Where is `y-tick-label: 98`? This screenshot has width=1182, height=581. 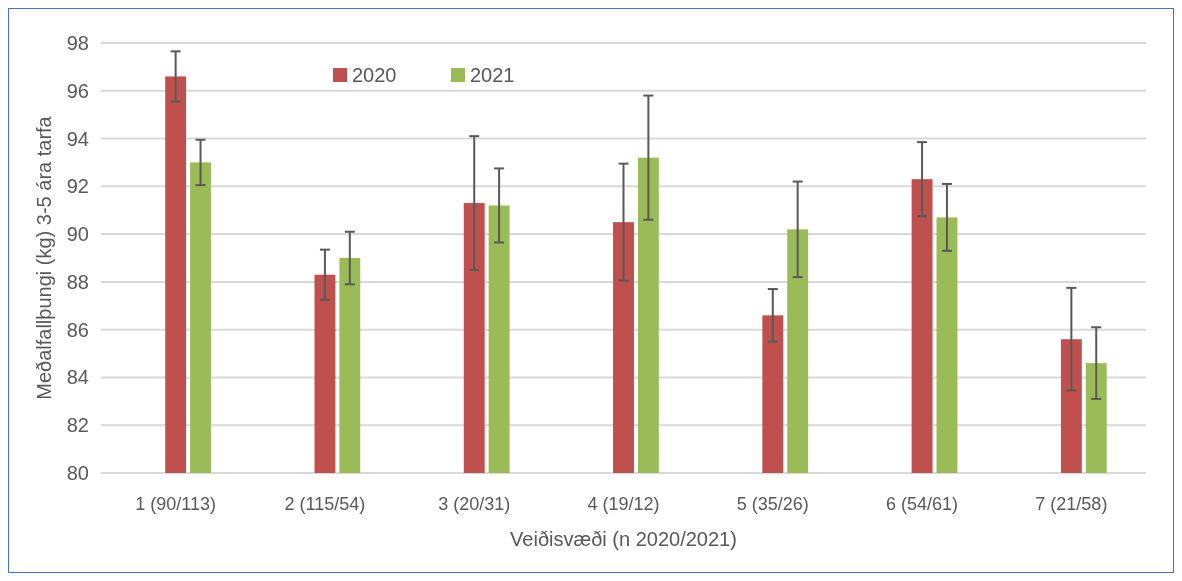 y-tick-label: 98 is located at coordinates (77, 43).